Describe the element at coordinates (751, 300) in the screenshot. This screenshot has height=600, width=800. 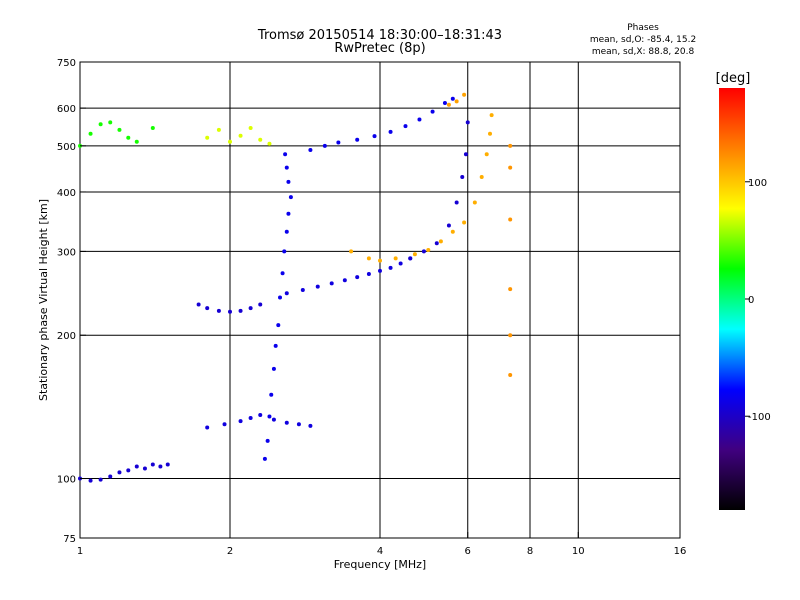
I see `colorbar-tick-label: 0` at that location.